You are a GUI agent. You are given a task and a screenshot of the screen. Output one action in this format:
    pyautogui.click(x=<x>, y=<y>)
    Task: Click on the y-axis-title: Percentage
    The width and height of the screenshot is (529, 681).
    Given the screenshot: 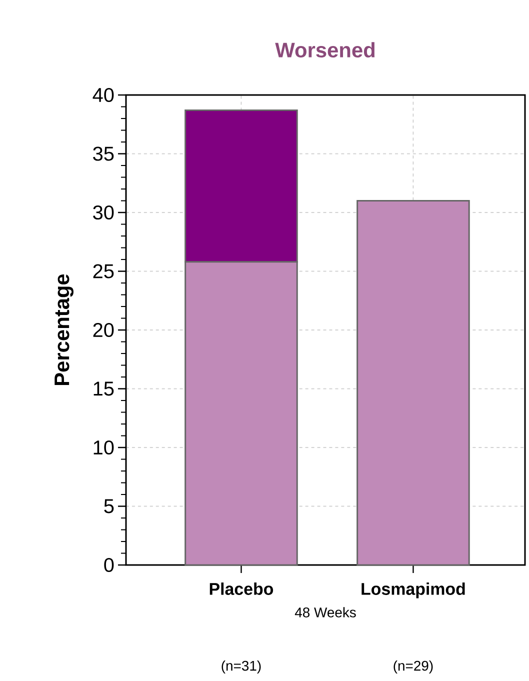 What is the action you would take?
    pyautogui.click(x=64, y=329)
    